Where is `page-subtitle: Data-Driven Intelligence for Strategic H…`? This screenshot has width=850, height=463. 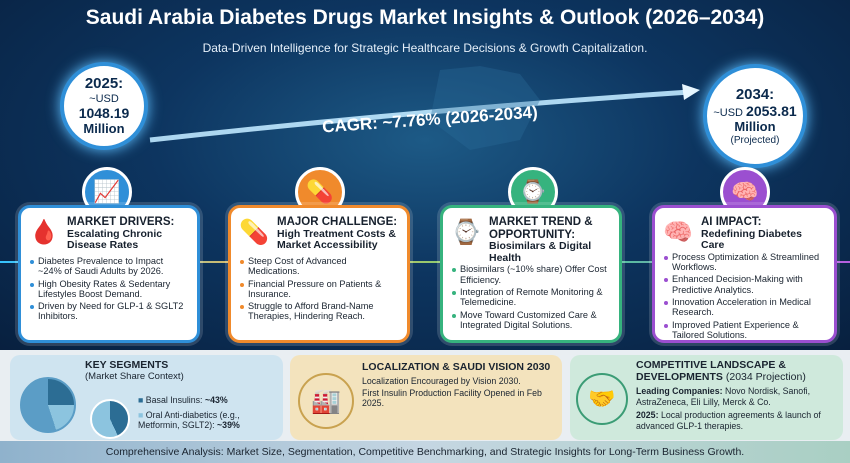
page-subtitle: Data-Driven Intelligence for Strategic H… is located at coordinates (425, 48).